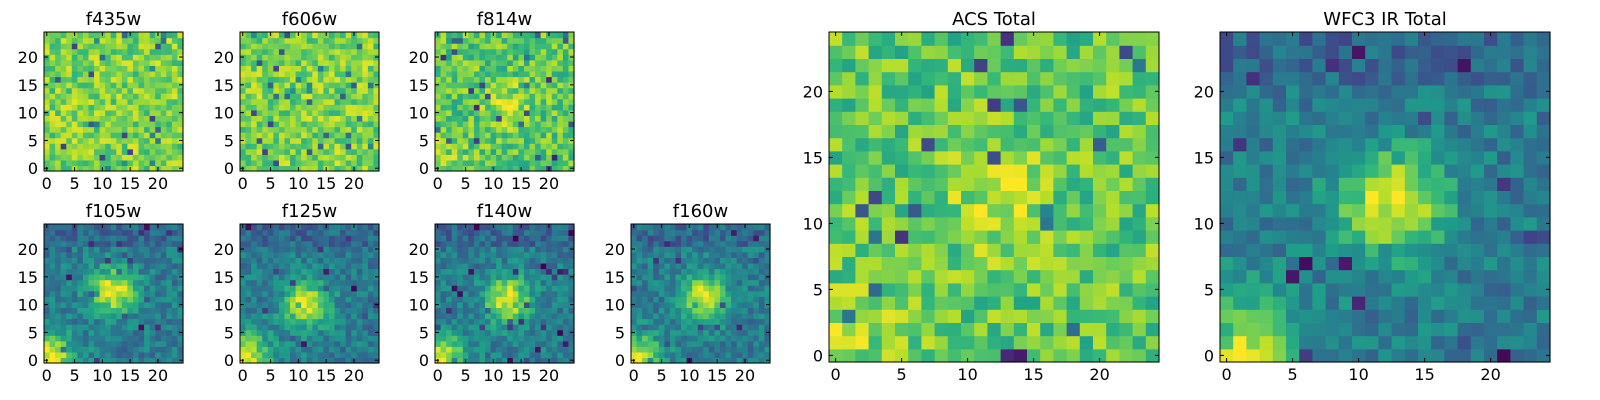 The width and height of the screenshot is (1600, 400). Describe the element at coordinates (33, 140) in the screenshot. I see `y-tick-label: 5` at that location.